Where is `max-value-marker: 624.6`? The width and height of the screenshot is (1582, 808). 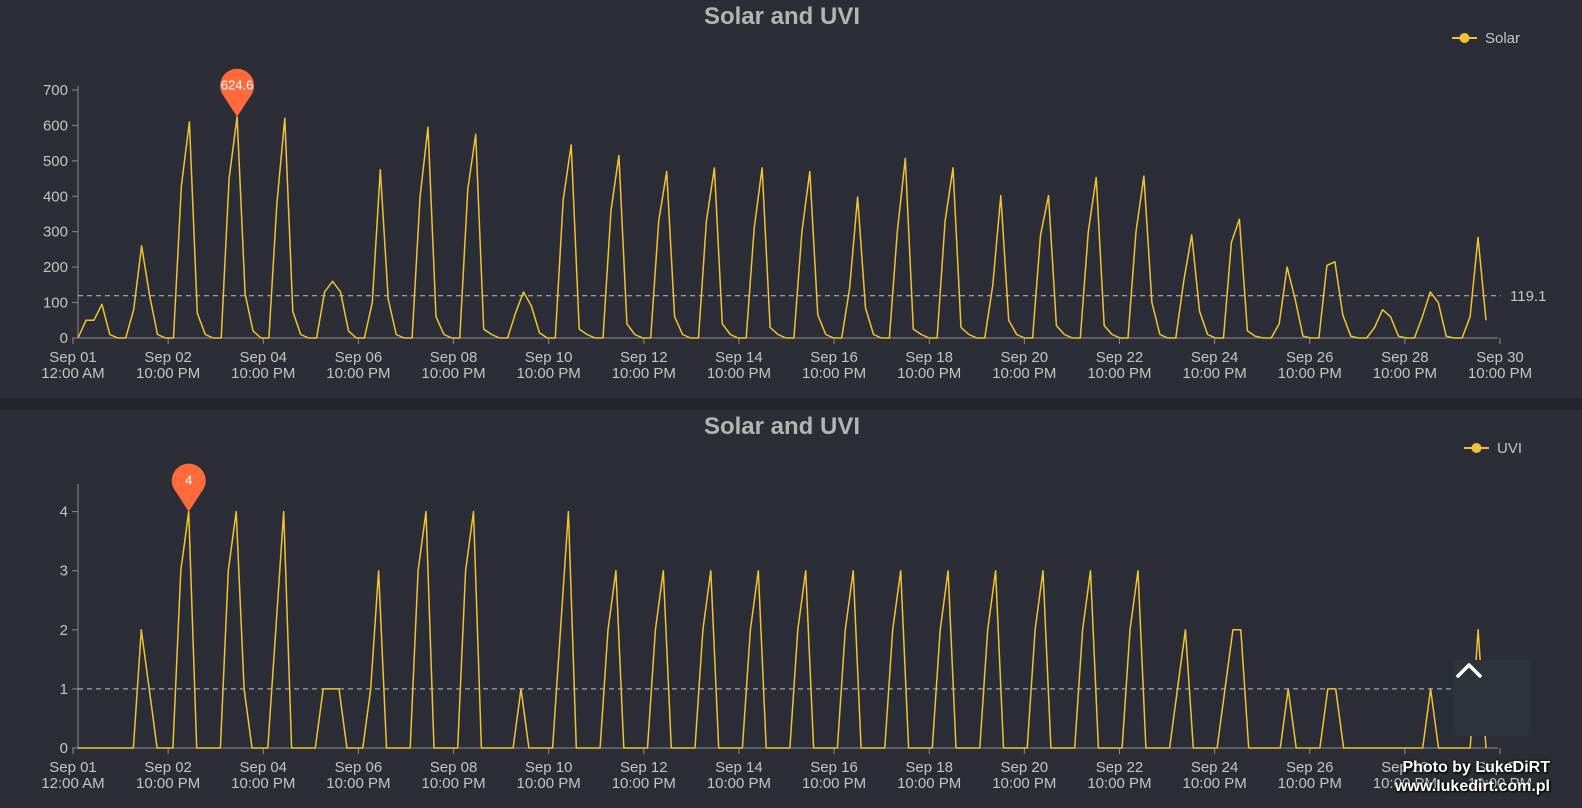 max-value-marker: 624.6 is located at coordinates (237, 92).